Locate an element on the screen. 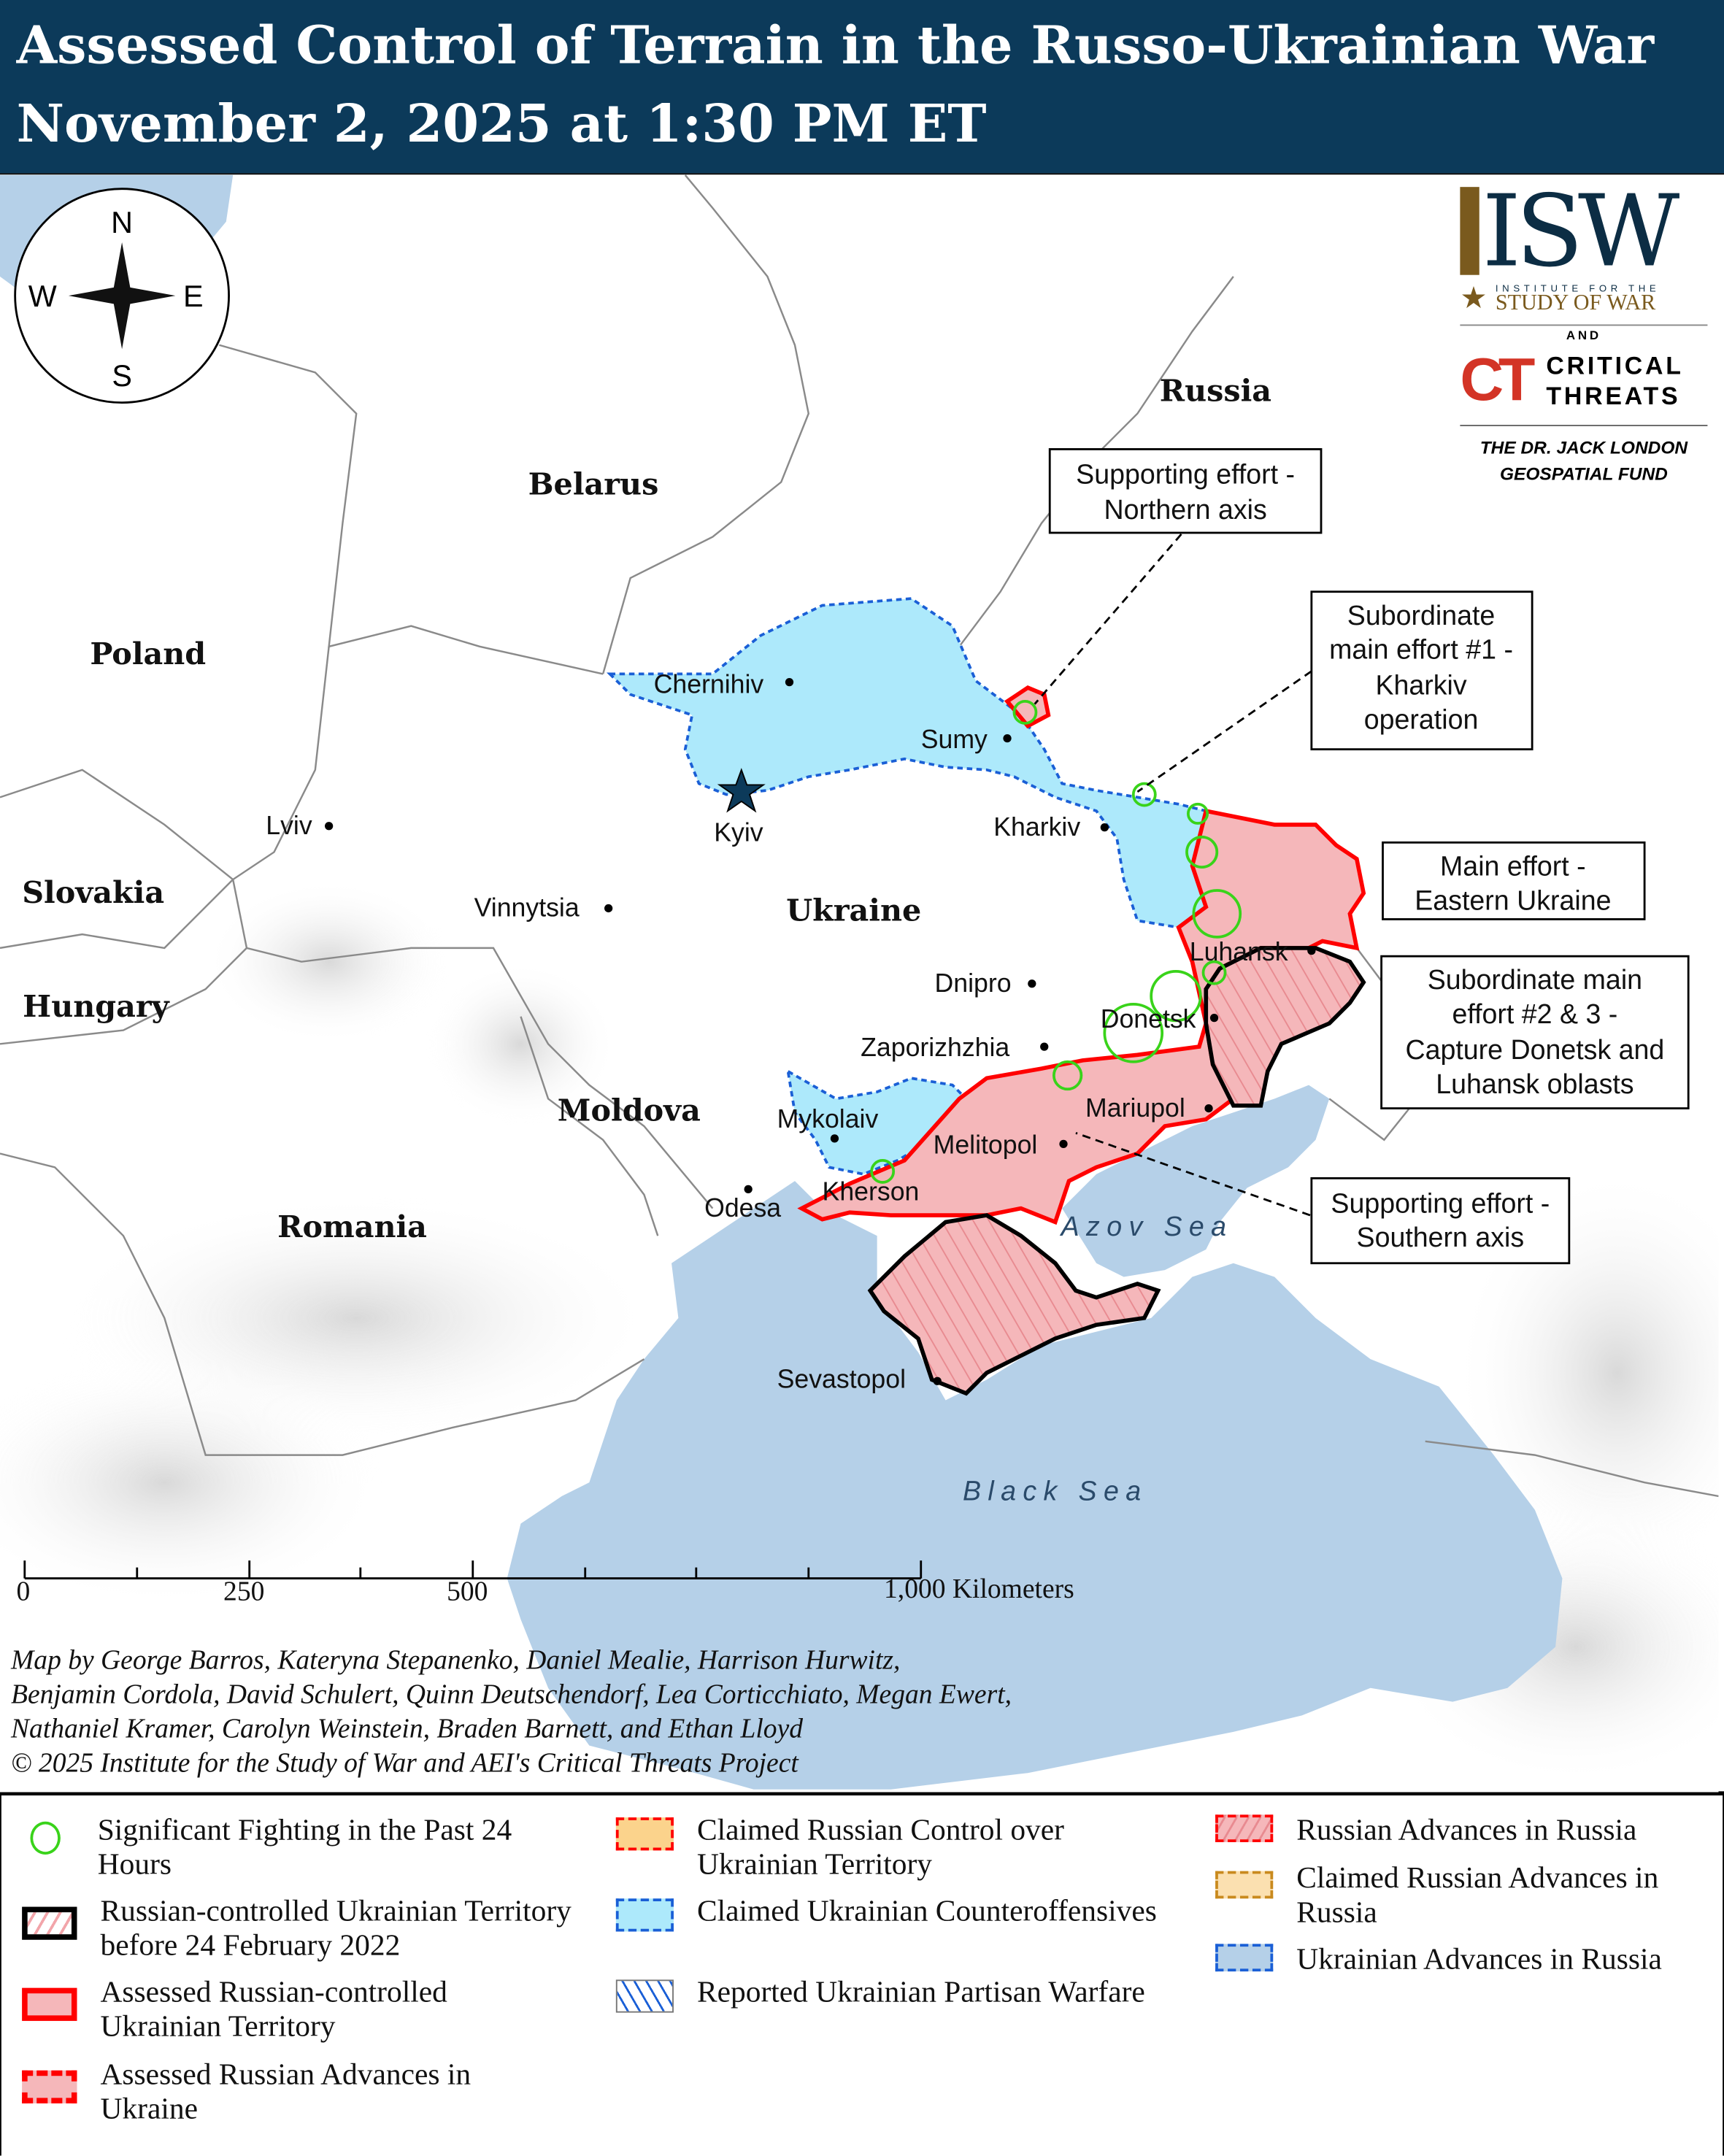 The width and height of the screenshot is (1724, 2156). scale-label: 250 is located at coordinates (243, 1592).